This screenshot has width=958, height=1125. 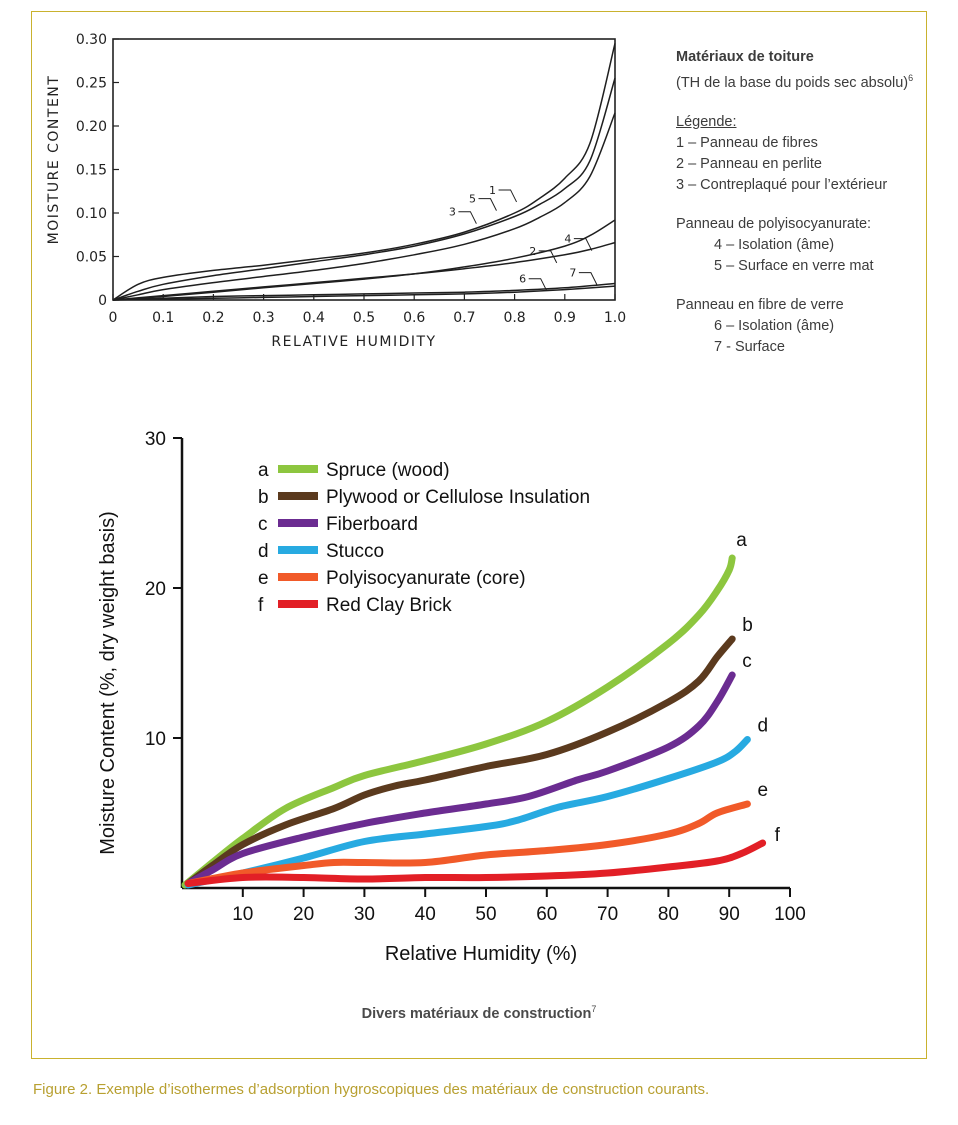 I want to click on top-x-tick-label: 0.5, so click(x=364, y=318).